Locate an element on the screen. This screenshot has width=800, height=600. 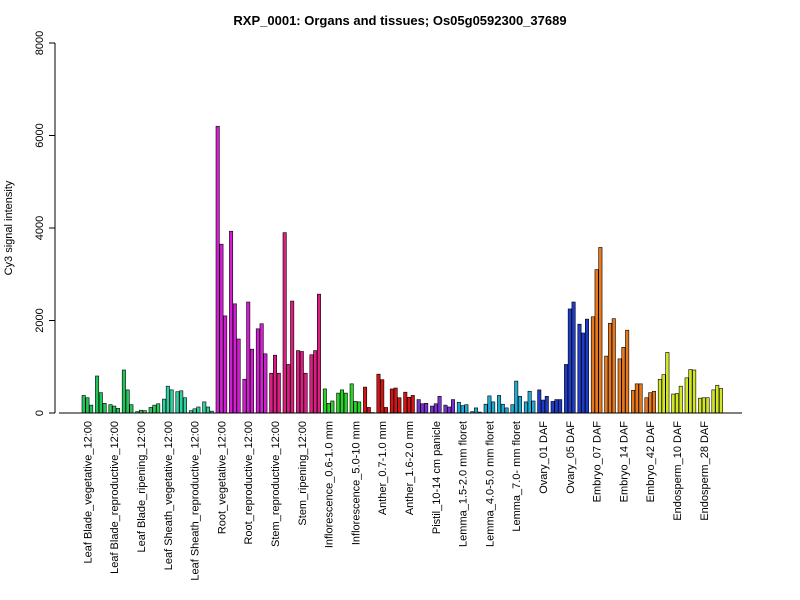
x-tick-label: Leaf Sheath_vegetative_12:00 is located at coordinates (169, 495).